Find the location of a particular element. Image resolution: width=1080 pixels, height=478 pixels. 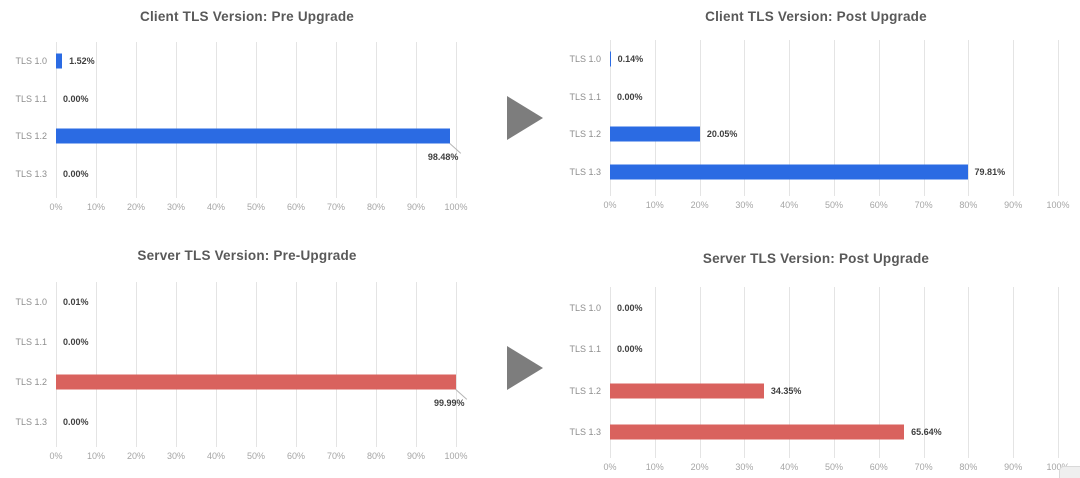

bar-row: TLS 1.0 1.52% is located at coordinates (235, 61).